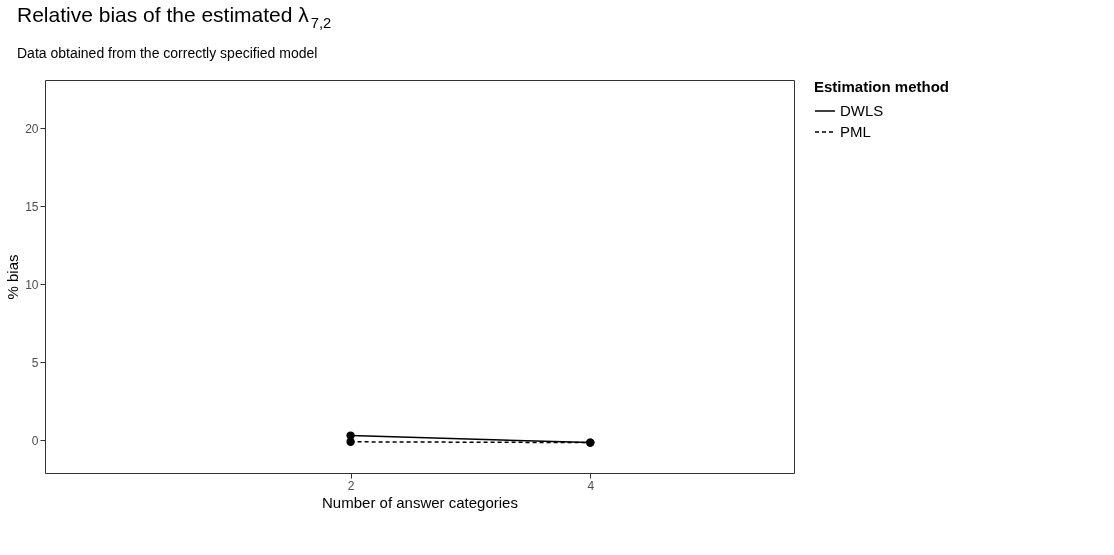  I want to click on chart-subtitle: Data obtained from the correctly specified model, so click(167, 53).